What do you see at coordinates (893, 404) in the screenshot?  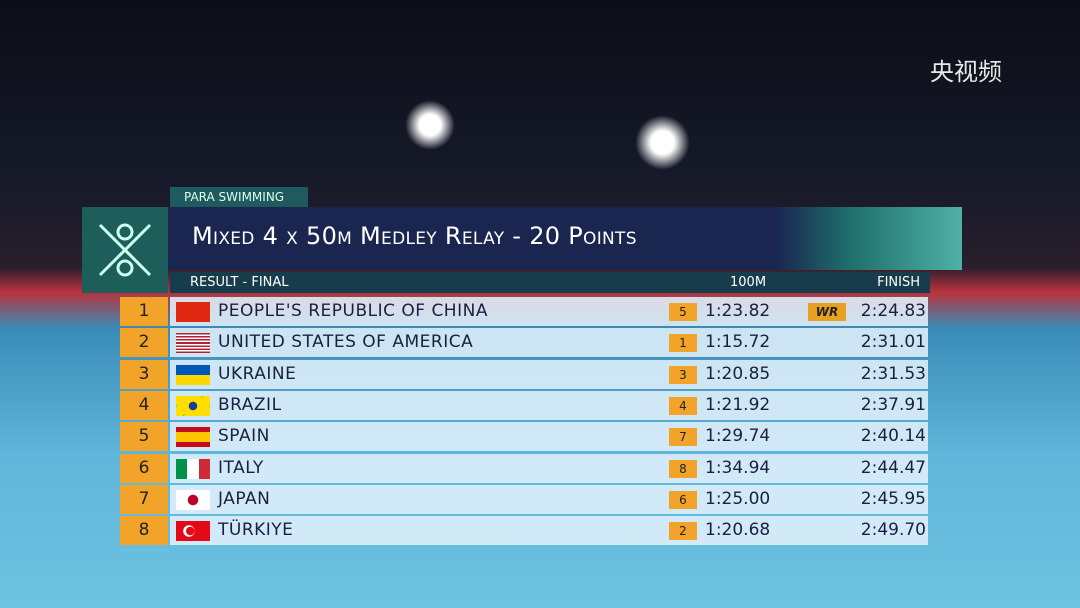 I see `finish-time: 2:37.91` at bounding box center [893, 404].